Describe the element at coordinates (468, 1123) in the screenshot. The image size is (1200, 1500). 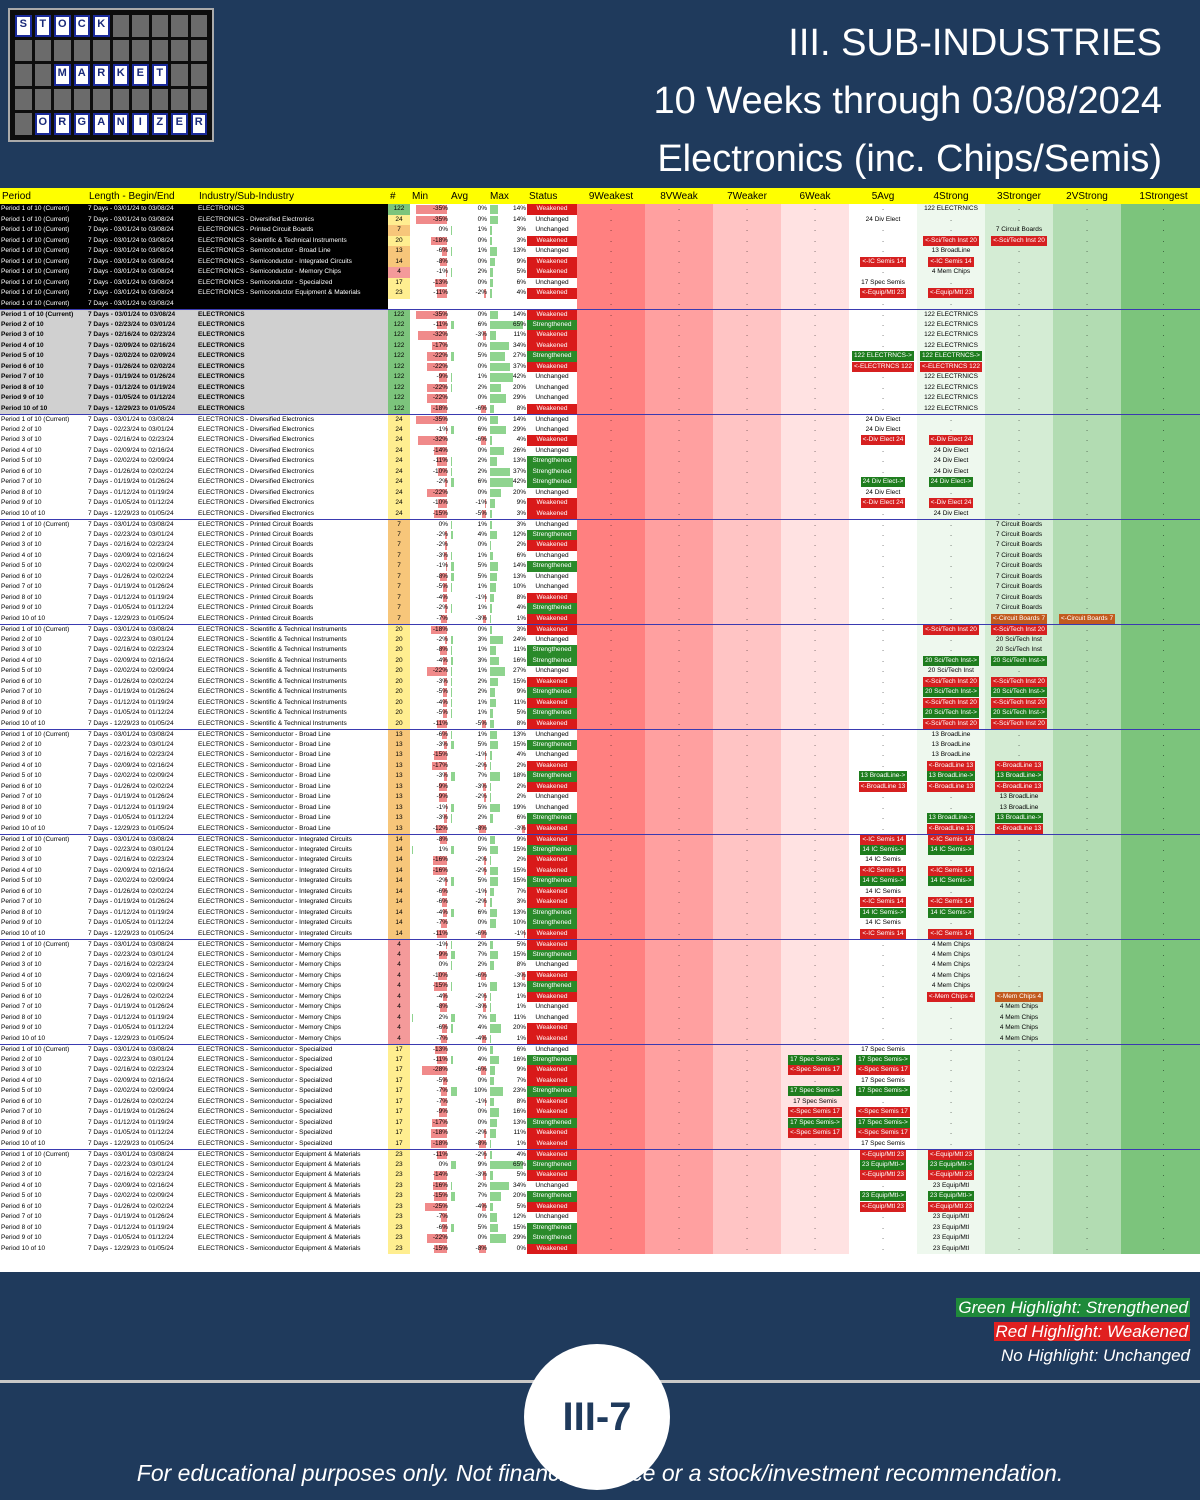
I see `avg-value: 0%` at that location.